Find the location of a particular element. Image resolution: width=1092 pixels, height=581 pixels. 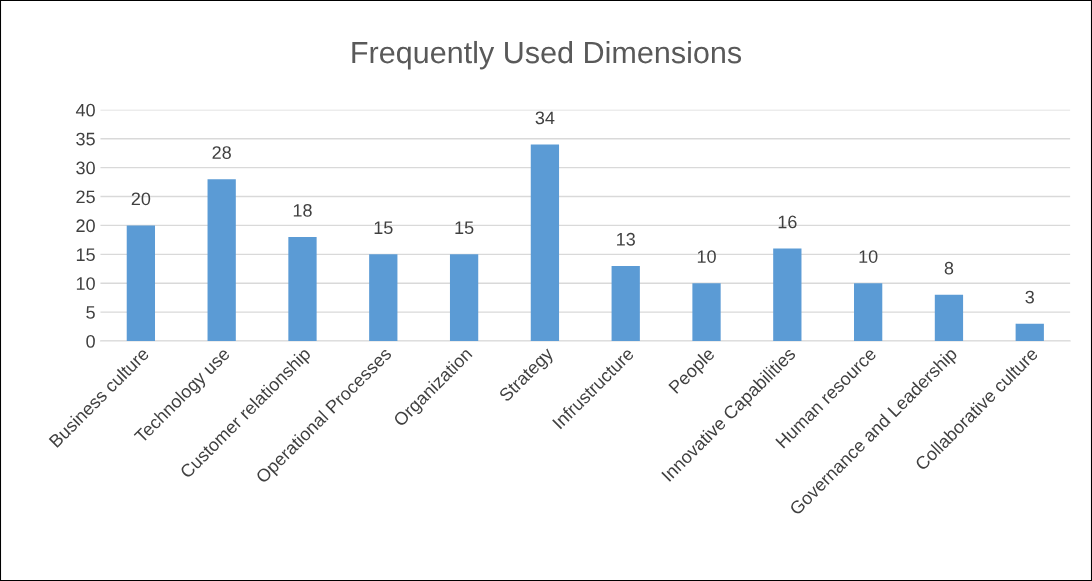

data-label: 28 is located at coordinates (221, 152).